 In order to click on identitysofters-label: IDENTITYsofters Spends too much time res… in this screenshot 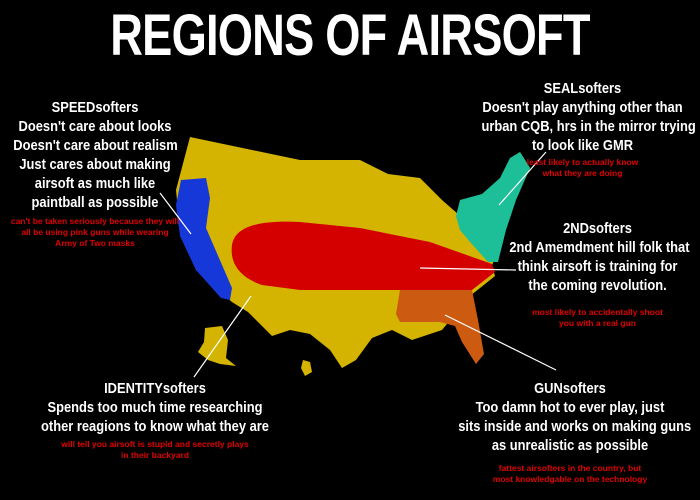, I will do `click(155, 420)`.